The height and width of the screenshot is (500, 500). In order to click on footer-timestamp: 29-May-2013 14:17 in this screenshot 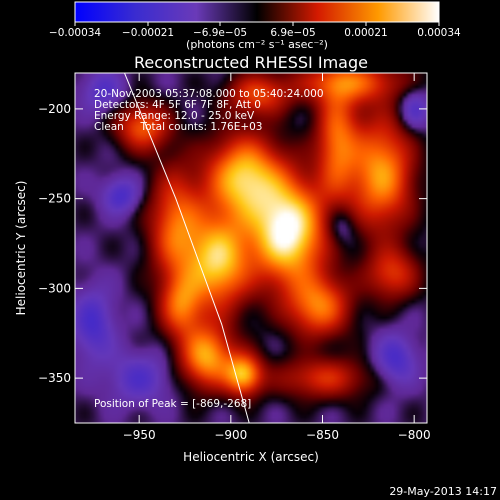, I will do `click(443, 491)`.